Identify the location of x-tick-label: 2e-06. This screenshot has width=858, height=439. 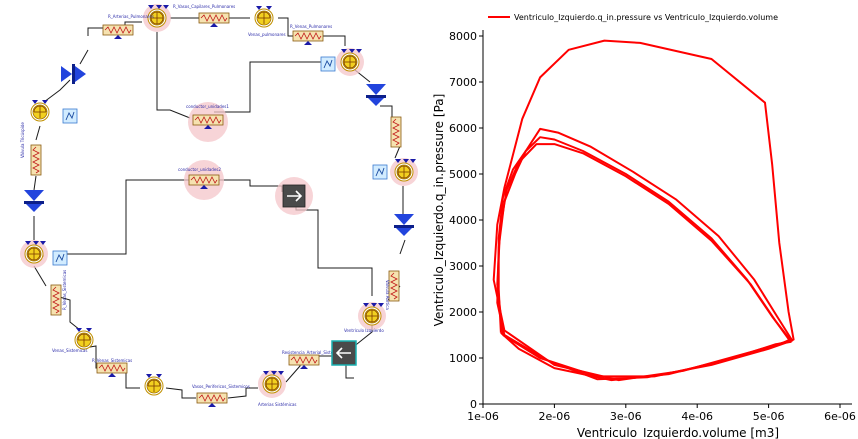
(555, 416).